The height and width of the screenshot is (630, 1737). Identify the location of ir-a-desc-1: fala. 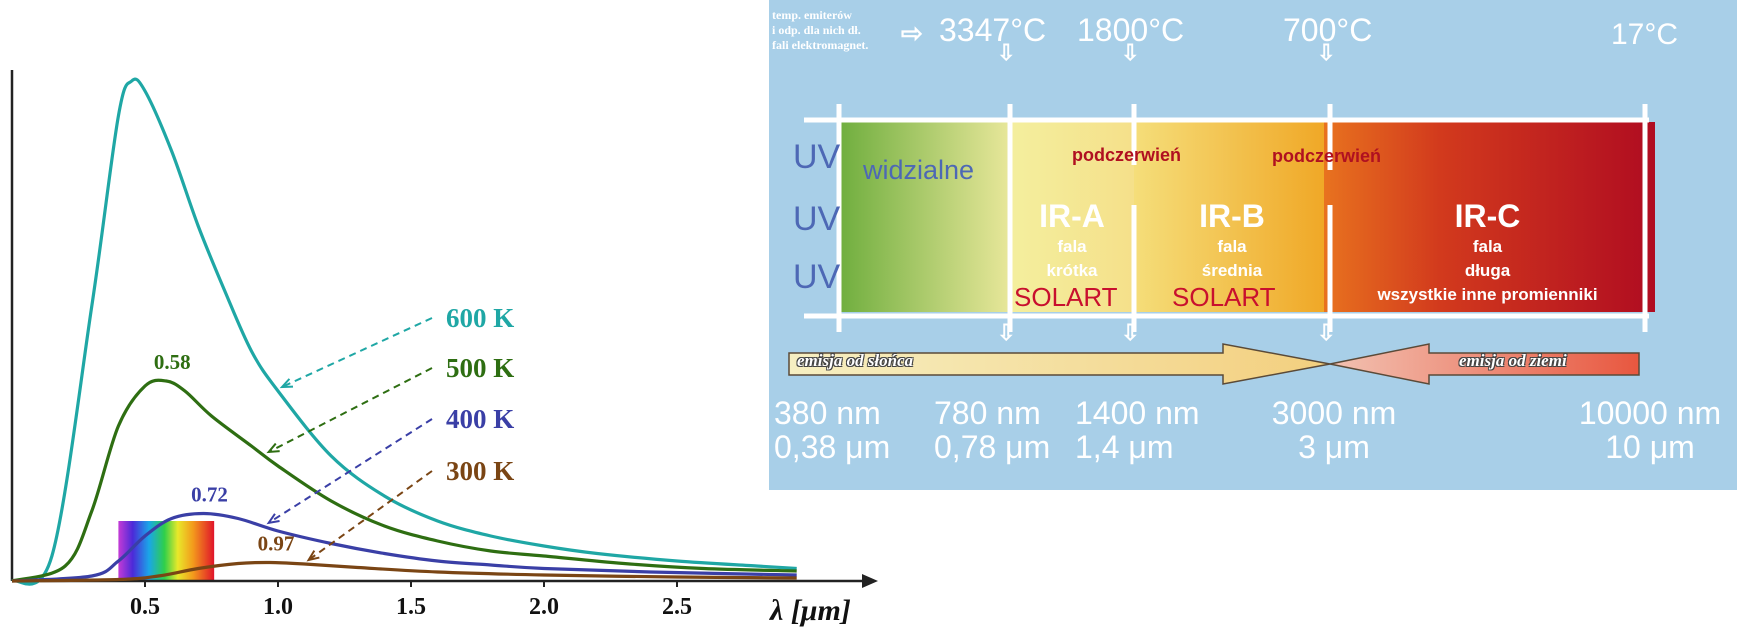
(1072, 246).